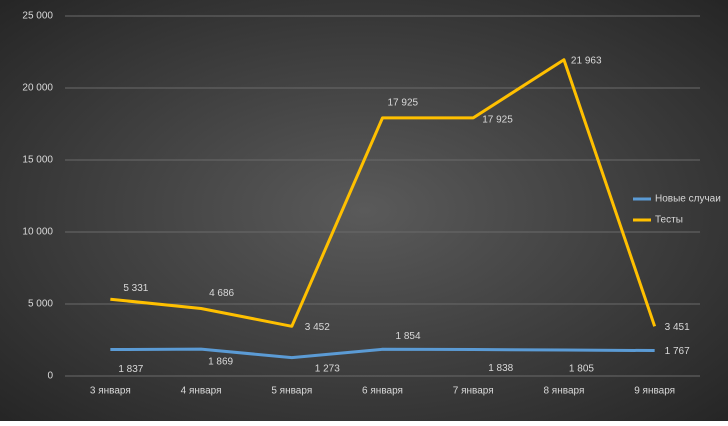 The height and width of the screenshot is (426, 728). What do you see at coordinates (221, 293) in the screenshot?
I see `data-label: 4 686` at bounding box center [221, 293].